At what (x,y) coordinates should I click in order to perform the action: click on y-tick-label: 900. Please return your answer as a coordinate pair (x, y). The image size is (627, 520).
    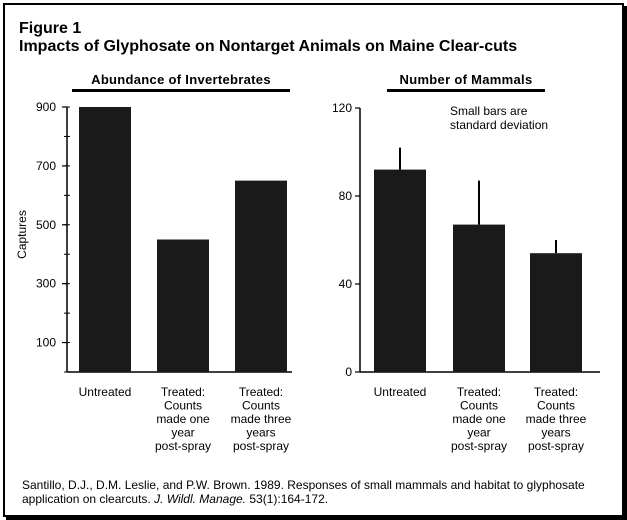
    Looking at the image, I should click on (46, 107).